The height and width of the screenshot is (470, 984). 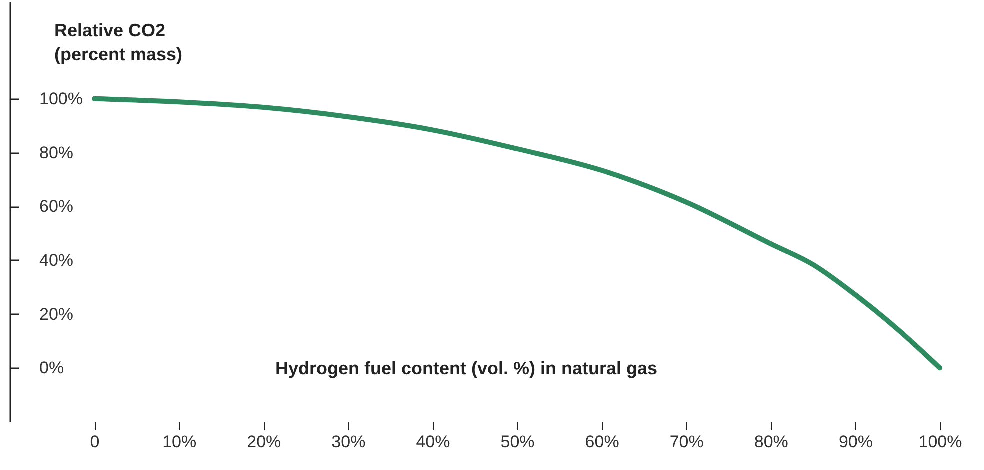 I want to click on x-tick-label: 20%, so click(x=264, y=442).